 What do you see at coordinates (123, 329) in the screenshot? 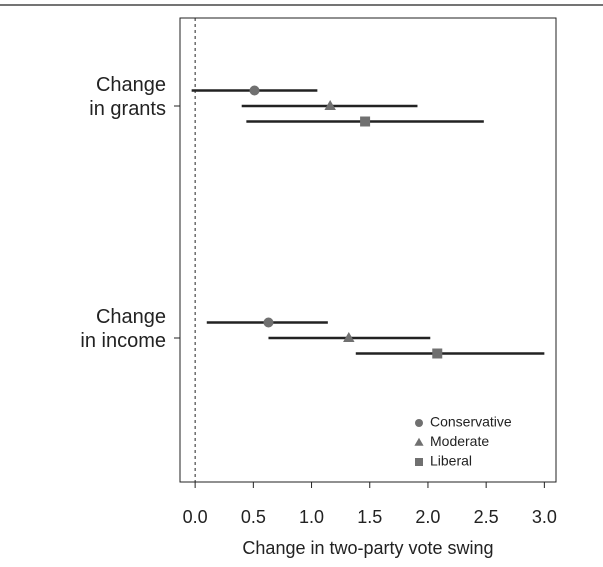
I see `y-tick-label: Change in income` at bounding box center [123, 329].